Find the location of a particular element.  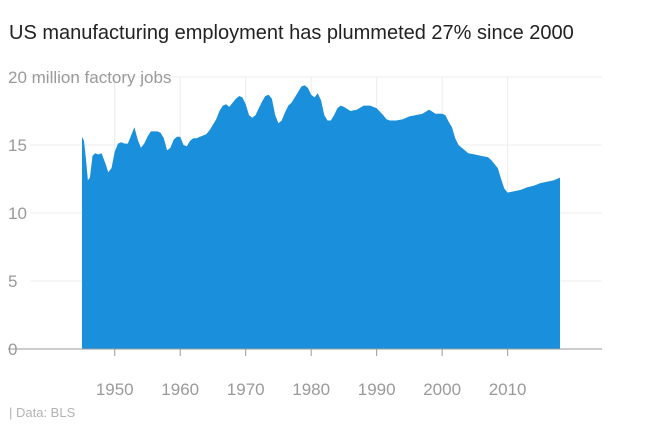

x-axis-ticks: 1950 1960 1970 1980 1990 2000 2010 is located at coordinates (311, 374).